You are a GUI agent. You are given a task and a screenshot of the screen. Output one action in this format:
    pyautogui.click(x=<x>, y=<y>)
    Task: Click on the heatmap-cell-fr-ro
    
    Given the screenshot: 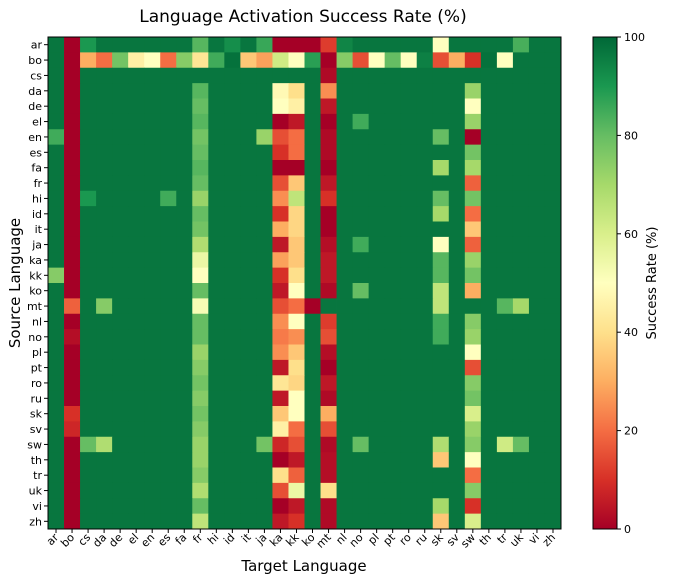 What is the action you would take?
    pyautogui.click(x=409, y=183)
    